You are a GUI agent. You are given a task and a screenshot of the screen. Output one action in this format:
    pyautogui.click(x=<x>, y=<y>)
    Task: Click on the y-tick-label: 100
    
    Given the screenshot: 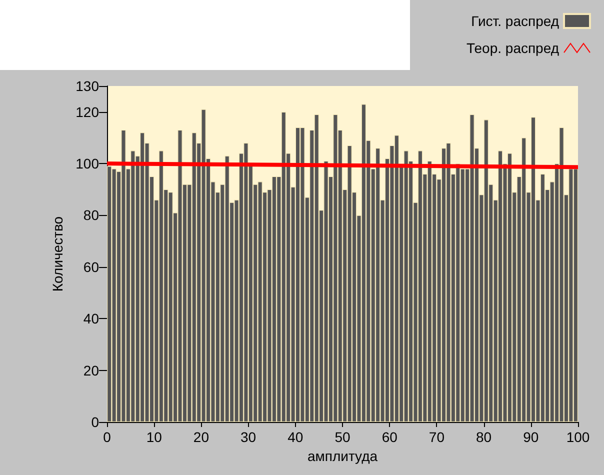 What is the action you would take?
    pyautogui.click(x=88, y=164)
    